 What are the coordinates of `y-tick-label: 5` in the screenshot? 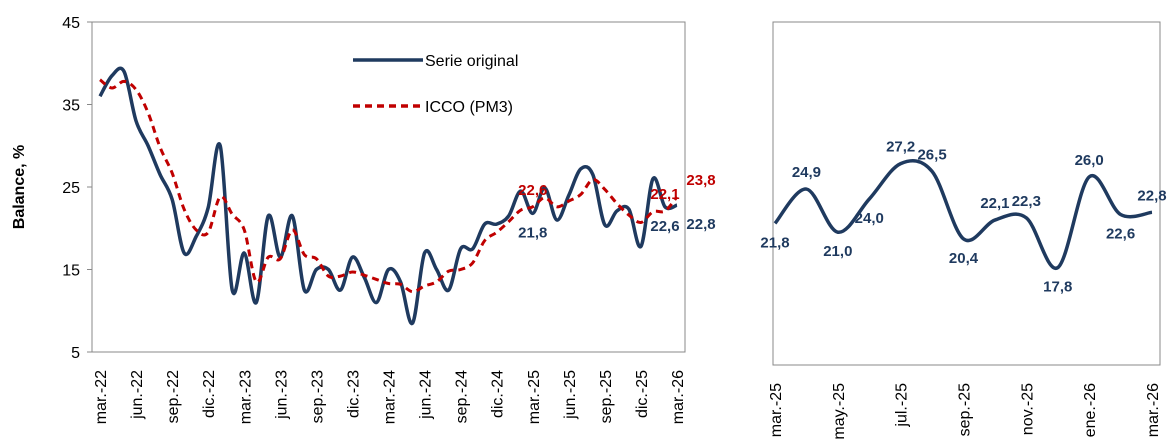 It's located at (75, 353).